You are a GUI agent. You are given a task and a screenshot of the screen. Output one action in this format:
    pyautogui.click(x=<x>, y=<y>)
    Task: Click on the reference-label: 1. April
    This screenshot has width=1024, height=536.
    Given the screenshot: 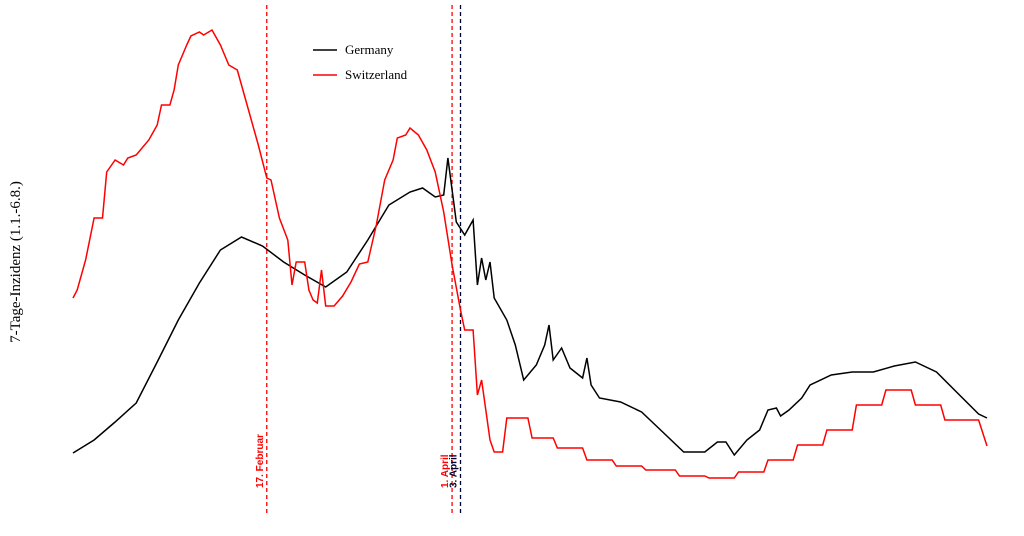 What is the action you would take?
    pyautogui.click(x=445, y=471)
    